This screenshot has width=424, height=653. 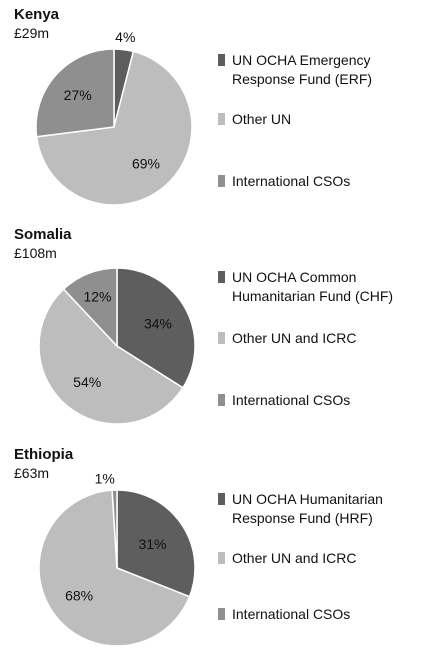 What do you see at coordinates (158, 324) in the screenshot?
I see `value-label-un-ocha-common-humanitarian-fund-chf: 34%` at bounding box center [158, 324].